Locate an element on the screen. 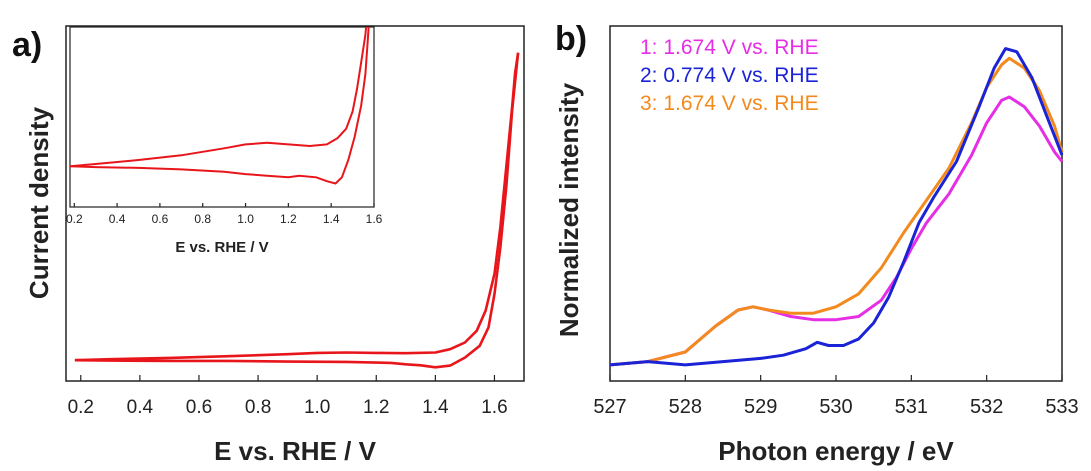 Image resolution: width=1091 pixels, height=471 pixels. panel-b-x-tick-label-5: 532 is located at coordinates (986, 407).